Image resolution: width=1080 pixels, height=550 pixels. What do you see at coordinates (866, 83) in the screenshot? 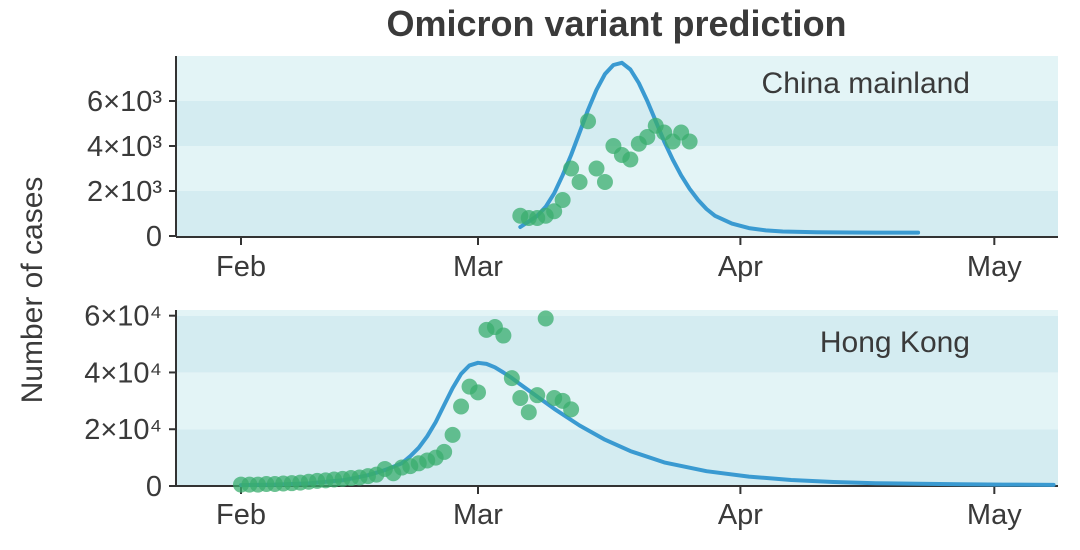
I see `region-label: China mainland` at bounding box center [866, 83].